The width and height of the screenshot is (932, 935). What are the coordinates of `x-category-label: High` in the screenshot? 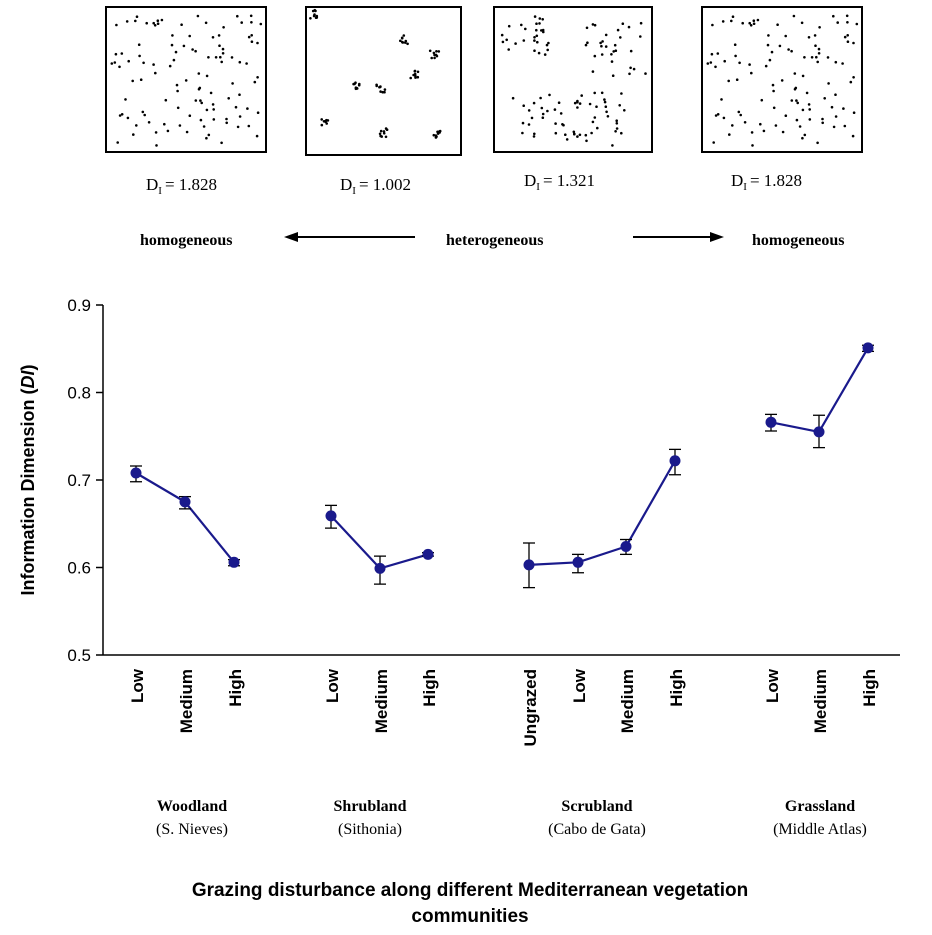 It's located at (676, 688).